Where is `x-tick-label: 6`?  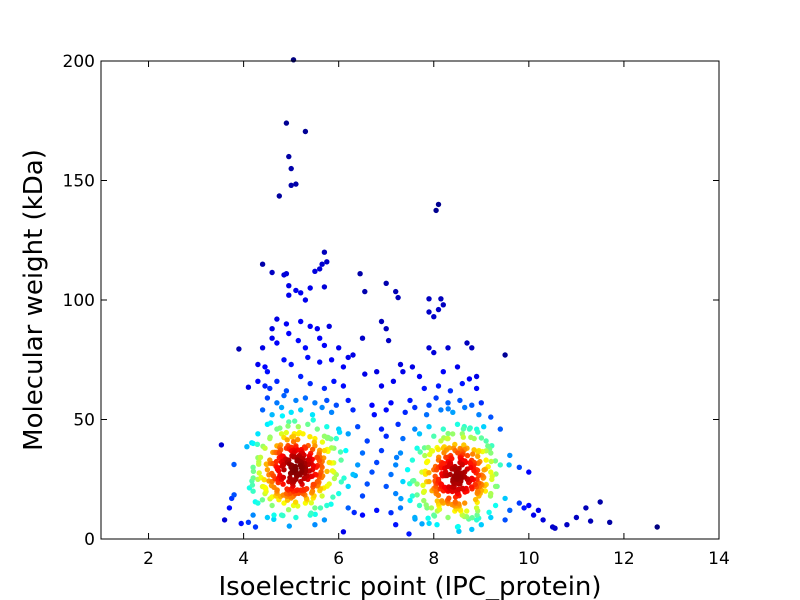
x-tick-label: 6 is located at coordinates (338, 559).